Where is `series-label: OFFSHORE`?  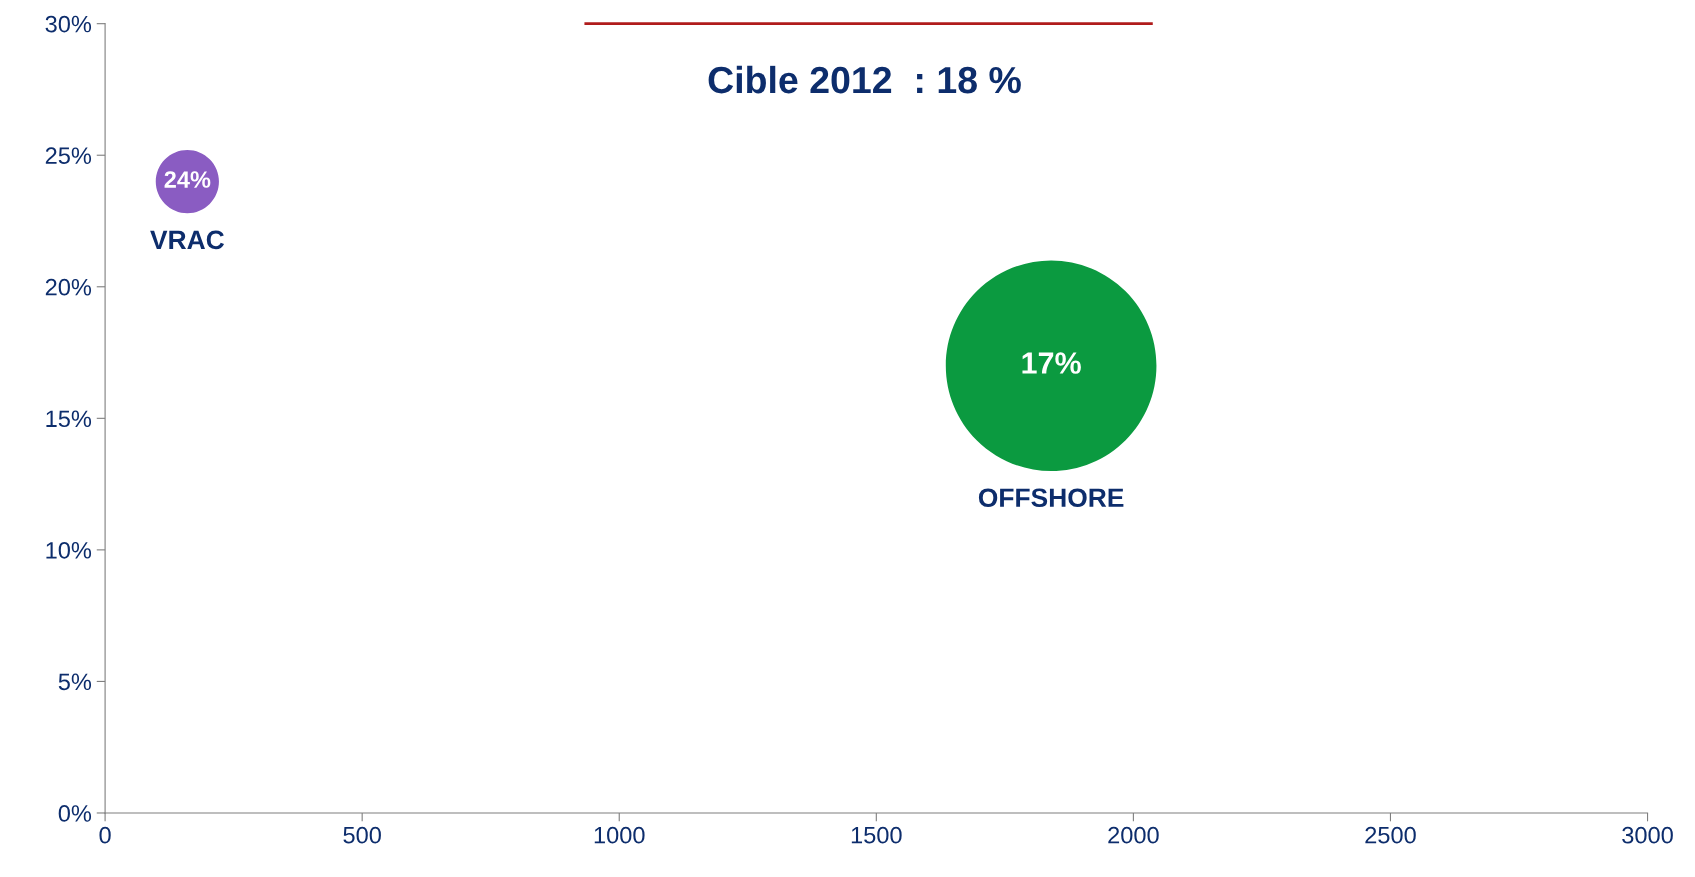 series-label: OFFSHORE is located at coordinates (1051, 498).